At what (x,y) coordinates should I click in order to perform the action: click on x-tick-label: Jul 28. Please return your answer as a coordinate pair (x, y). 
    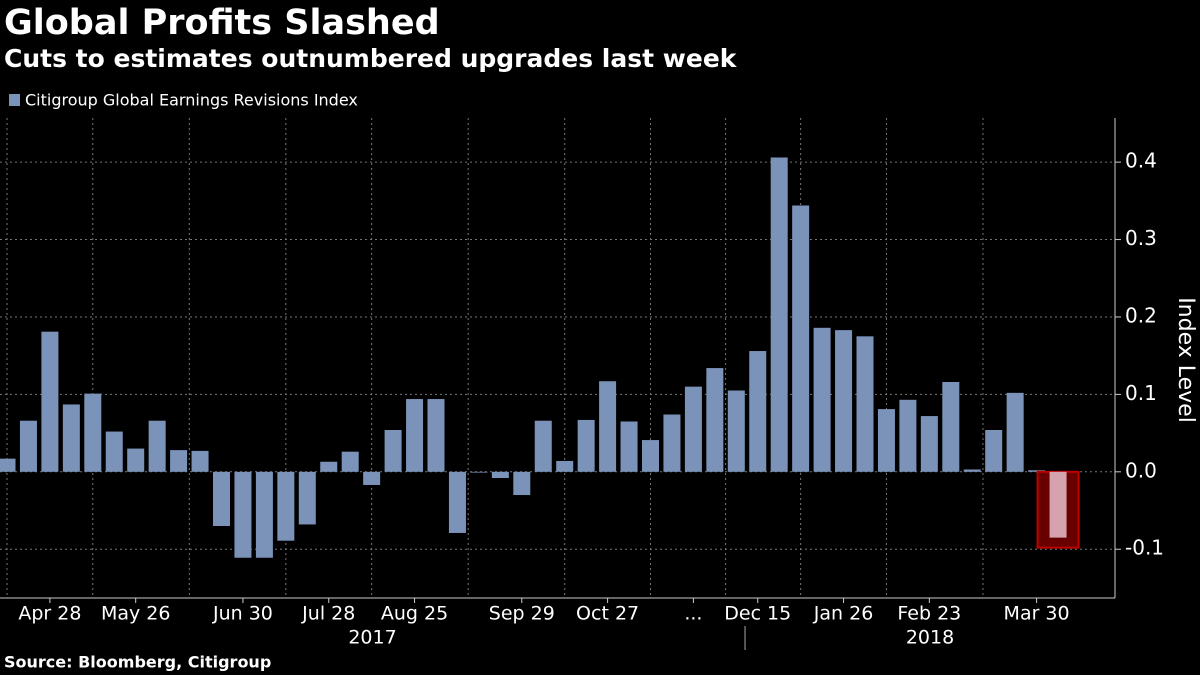
    Looking at the image, I should click on (328, 614).